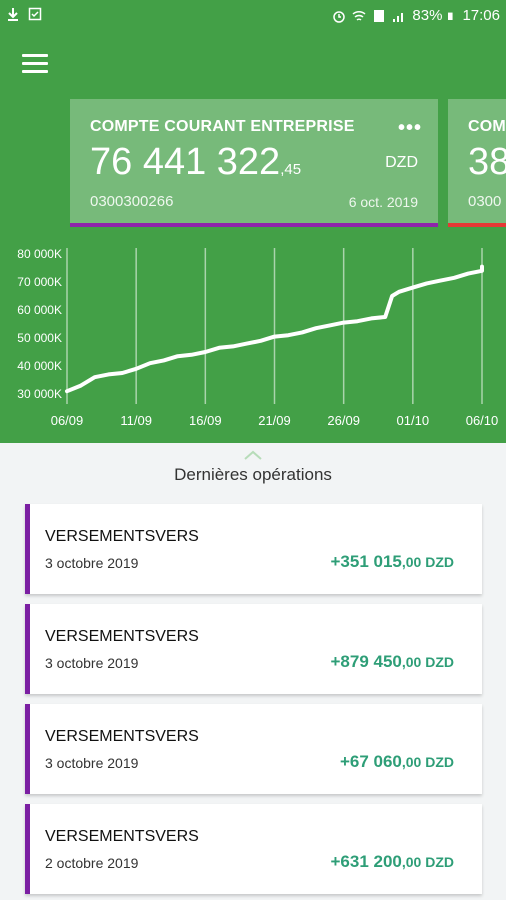 Image resolution: width=506 pixels, height=900 pixels. What do you see at coordinates (253, 455) in the screenshot?
I see `chevron-up-icon` at bounding box center [253, 455].